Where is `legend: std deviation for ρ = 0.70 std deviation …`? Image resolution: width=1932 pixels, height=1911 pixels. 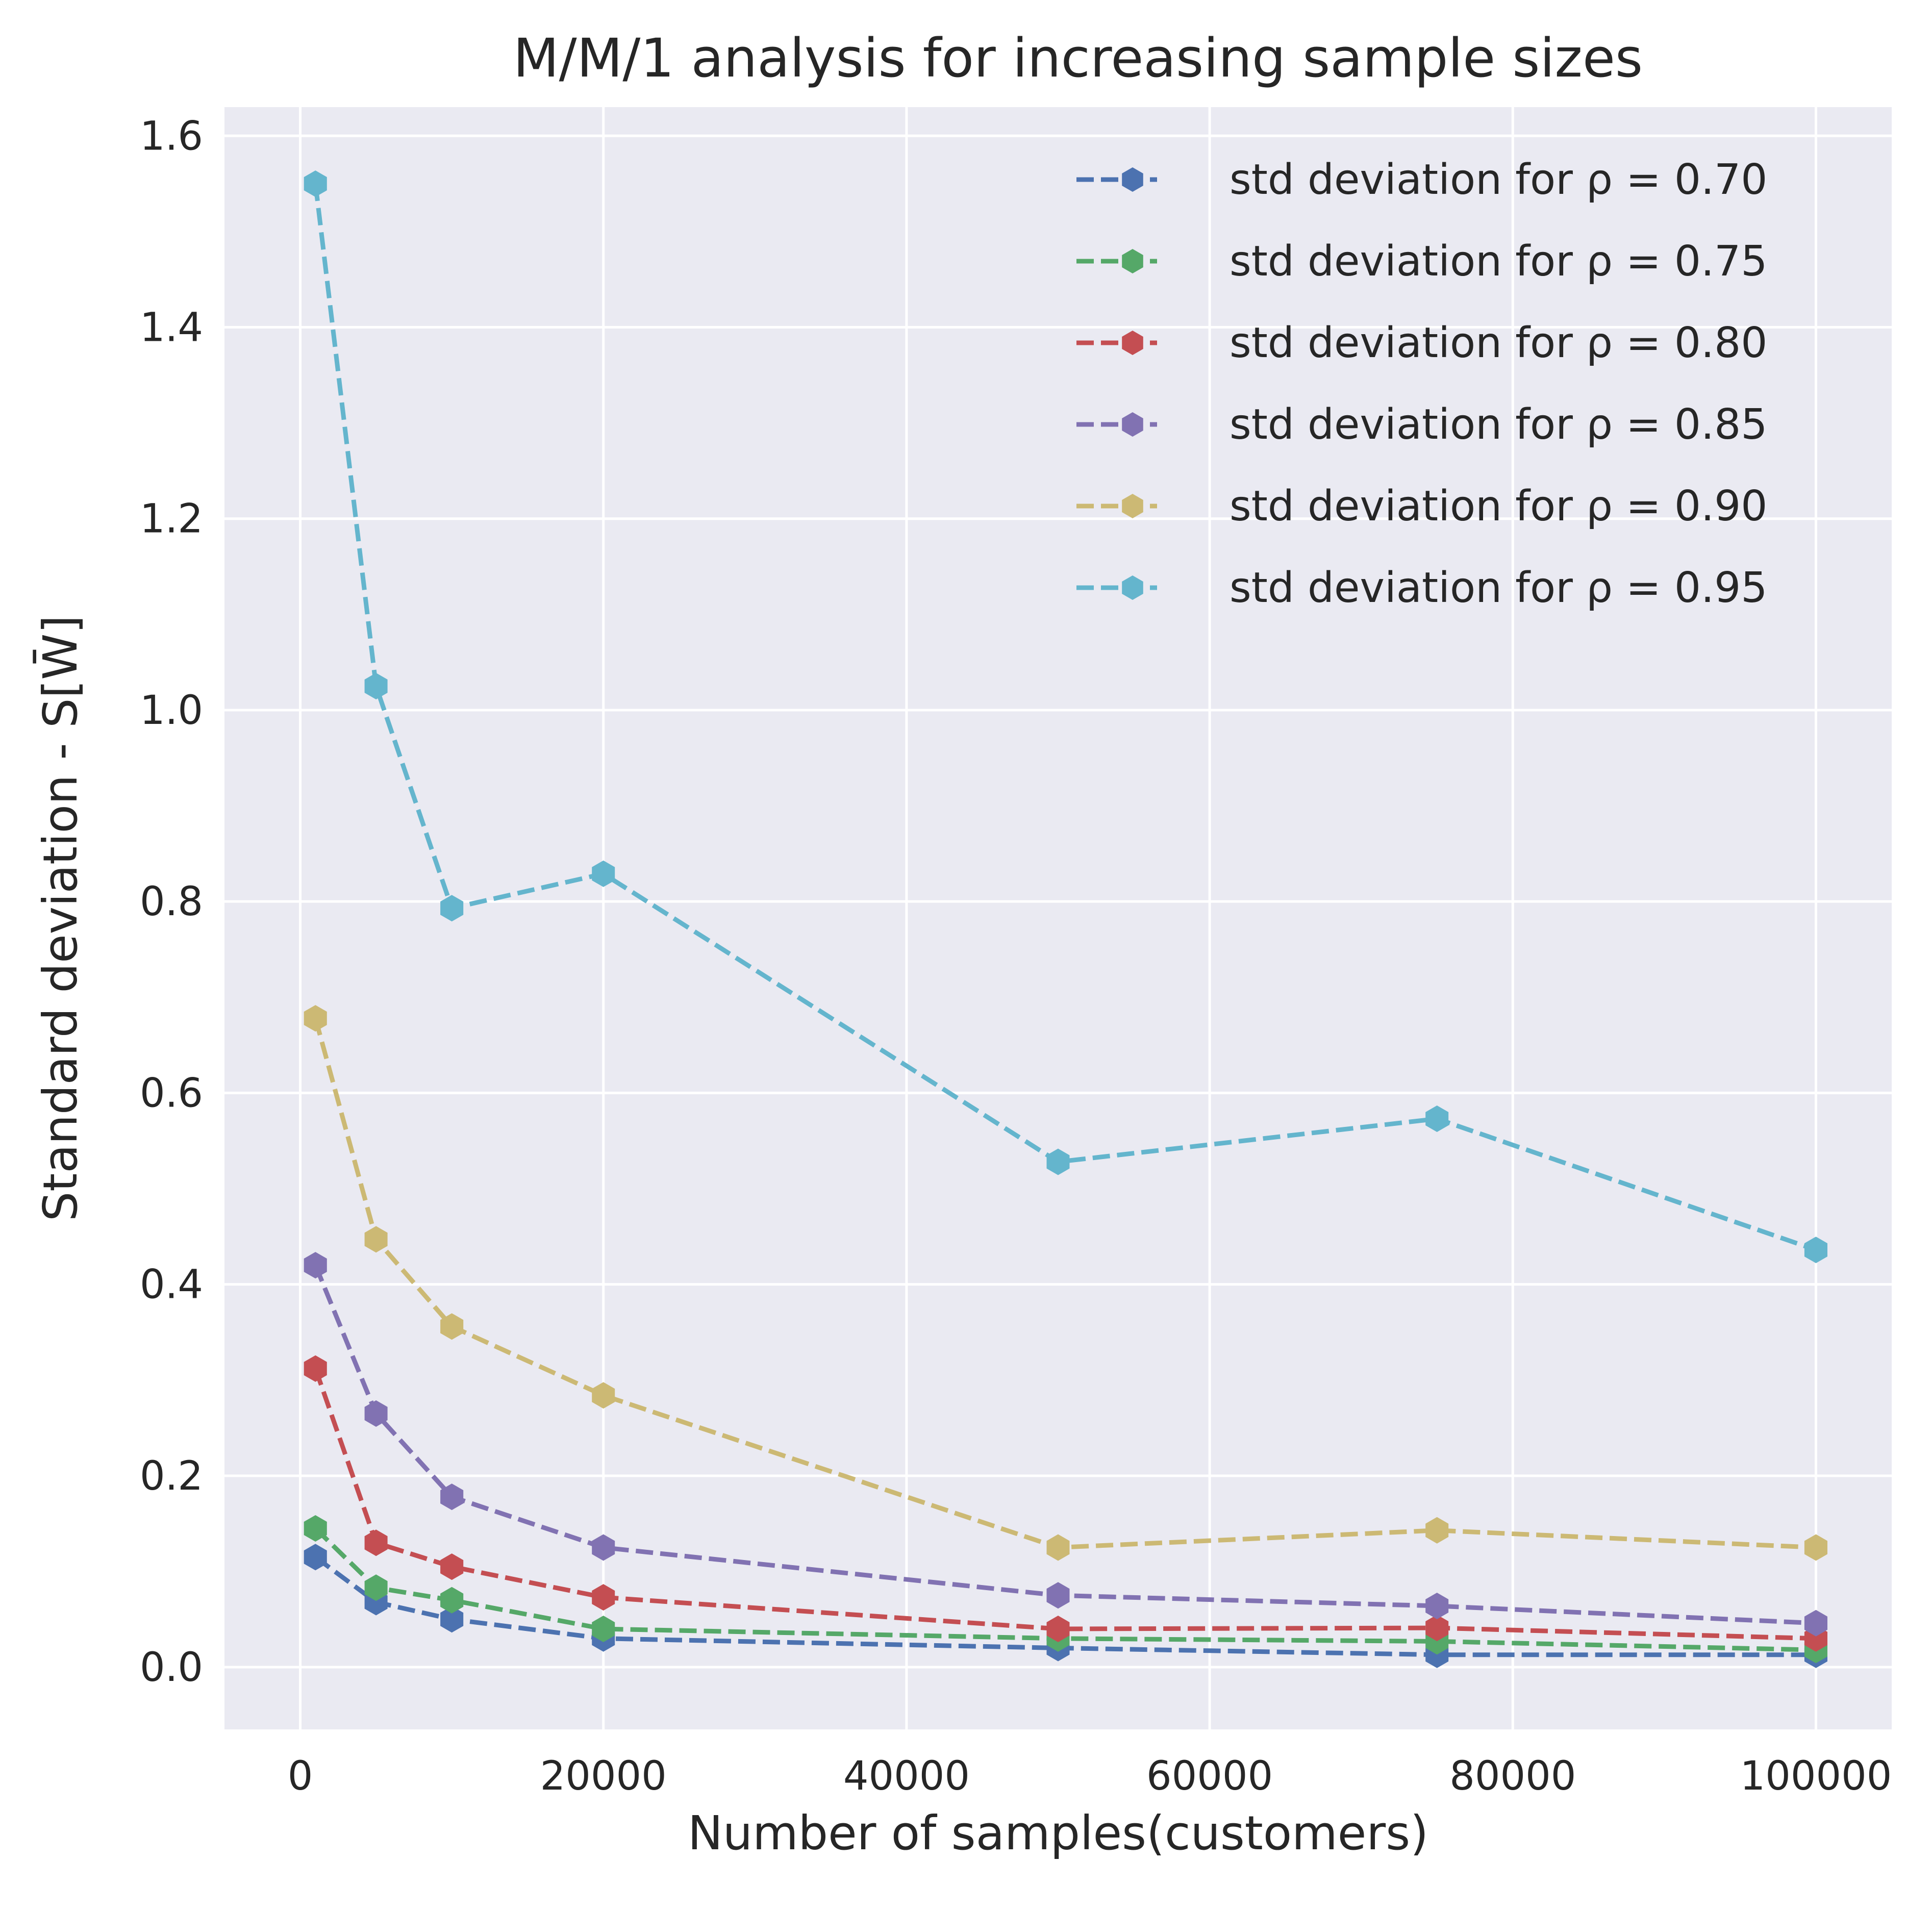
legend: std deviation for ρ = 0.70 std deviation … is located at coordinates (1421, 384).